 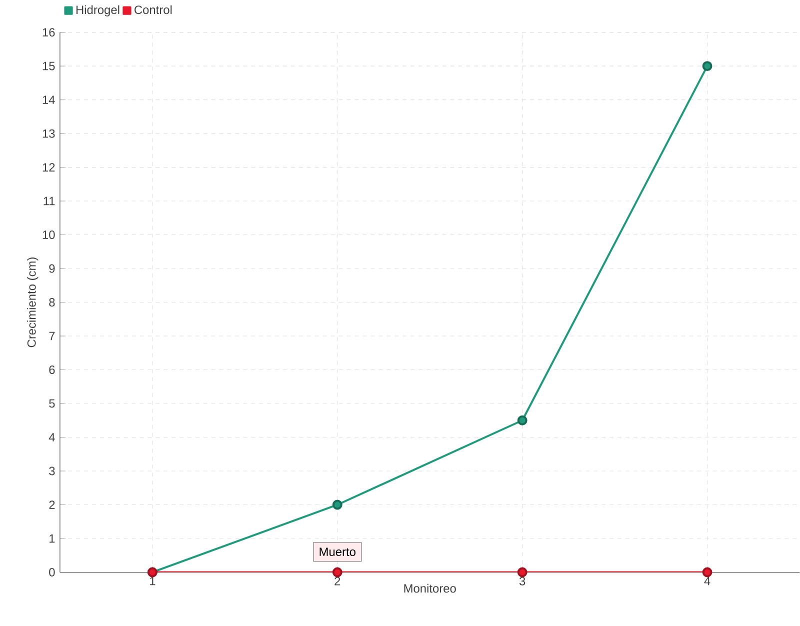 What do you see at coordinates (48, 100) in the screenshot?
I see `y-tick-label: 14` at bounding box center [48, 100].